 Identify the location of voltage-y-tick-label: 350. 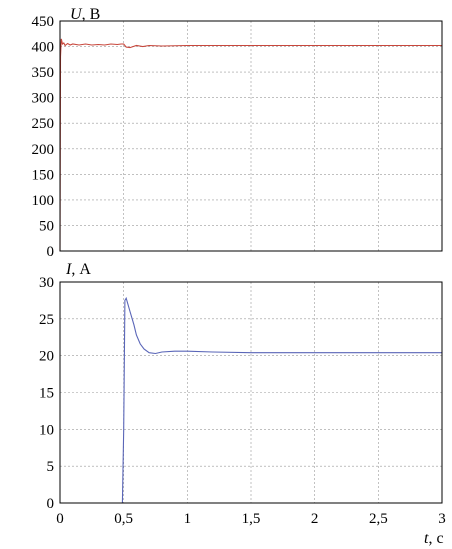
(43, 73).